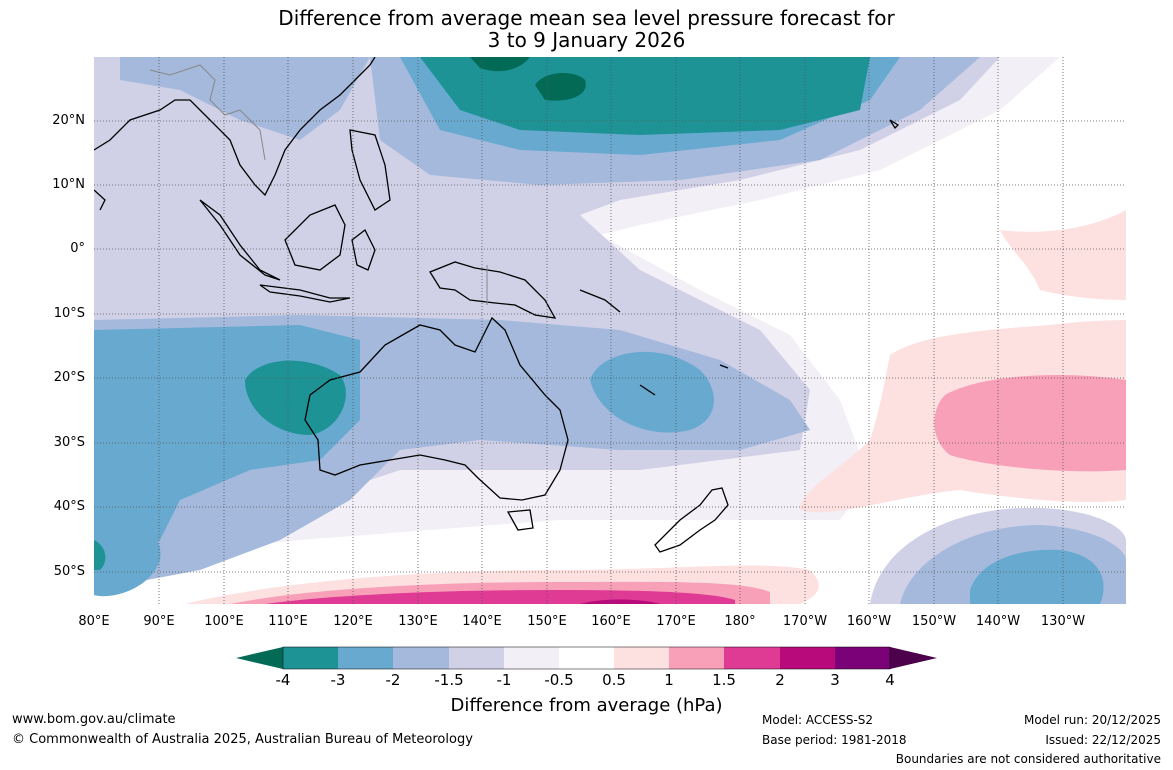 The height and width of the screenshot is (770, 1173). Describe the element at coordinates (69, 377) in the screenshot. I see `lat-label: 20°S` at that location.